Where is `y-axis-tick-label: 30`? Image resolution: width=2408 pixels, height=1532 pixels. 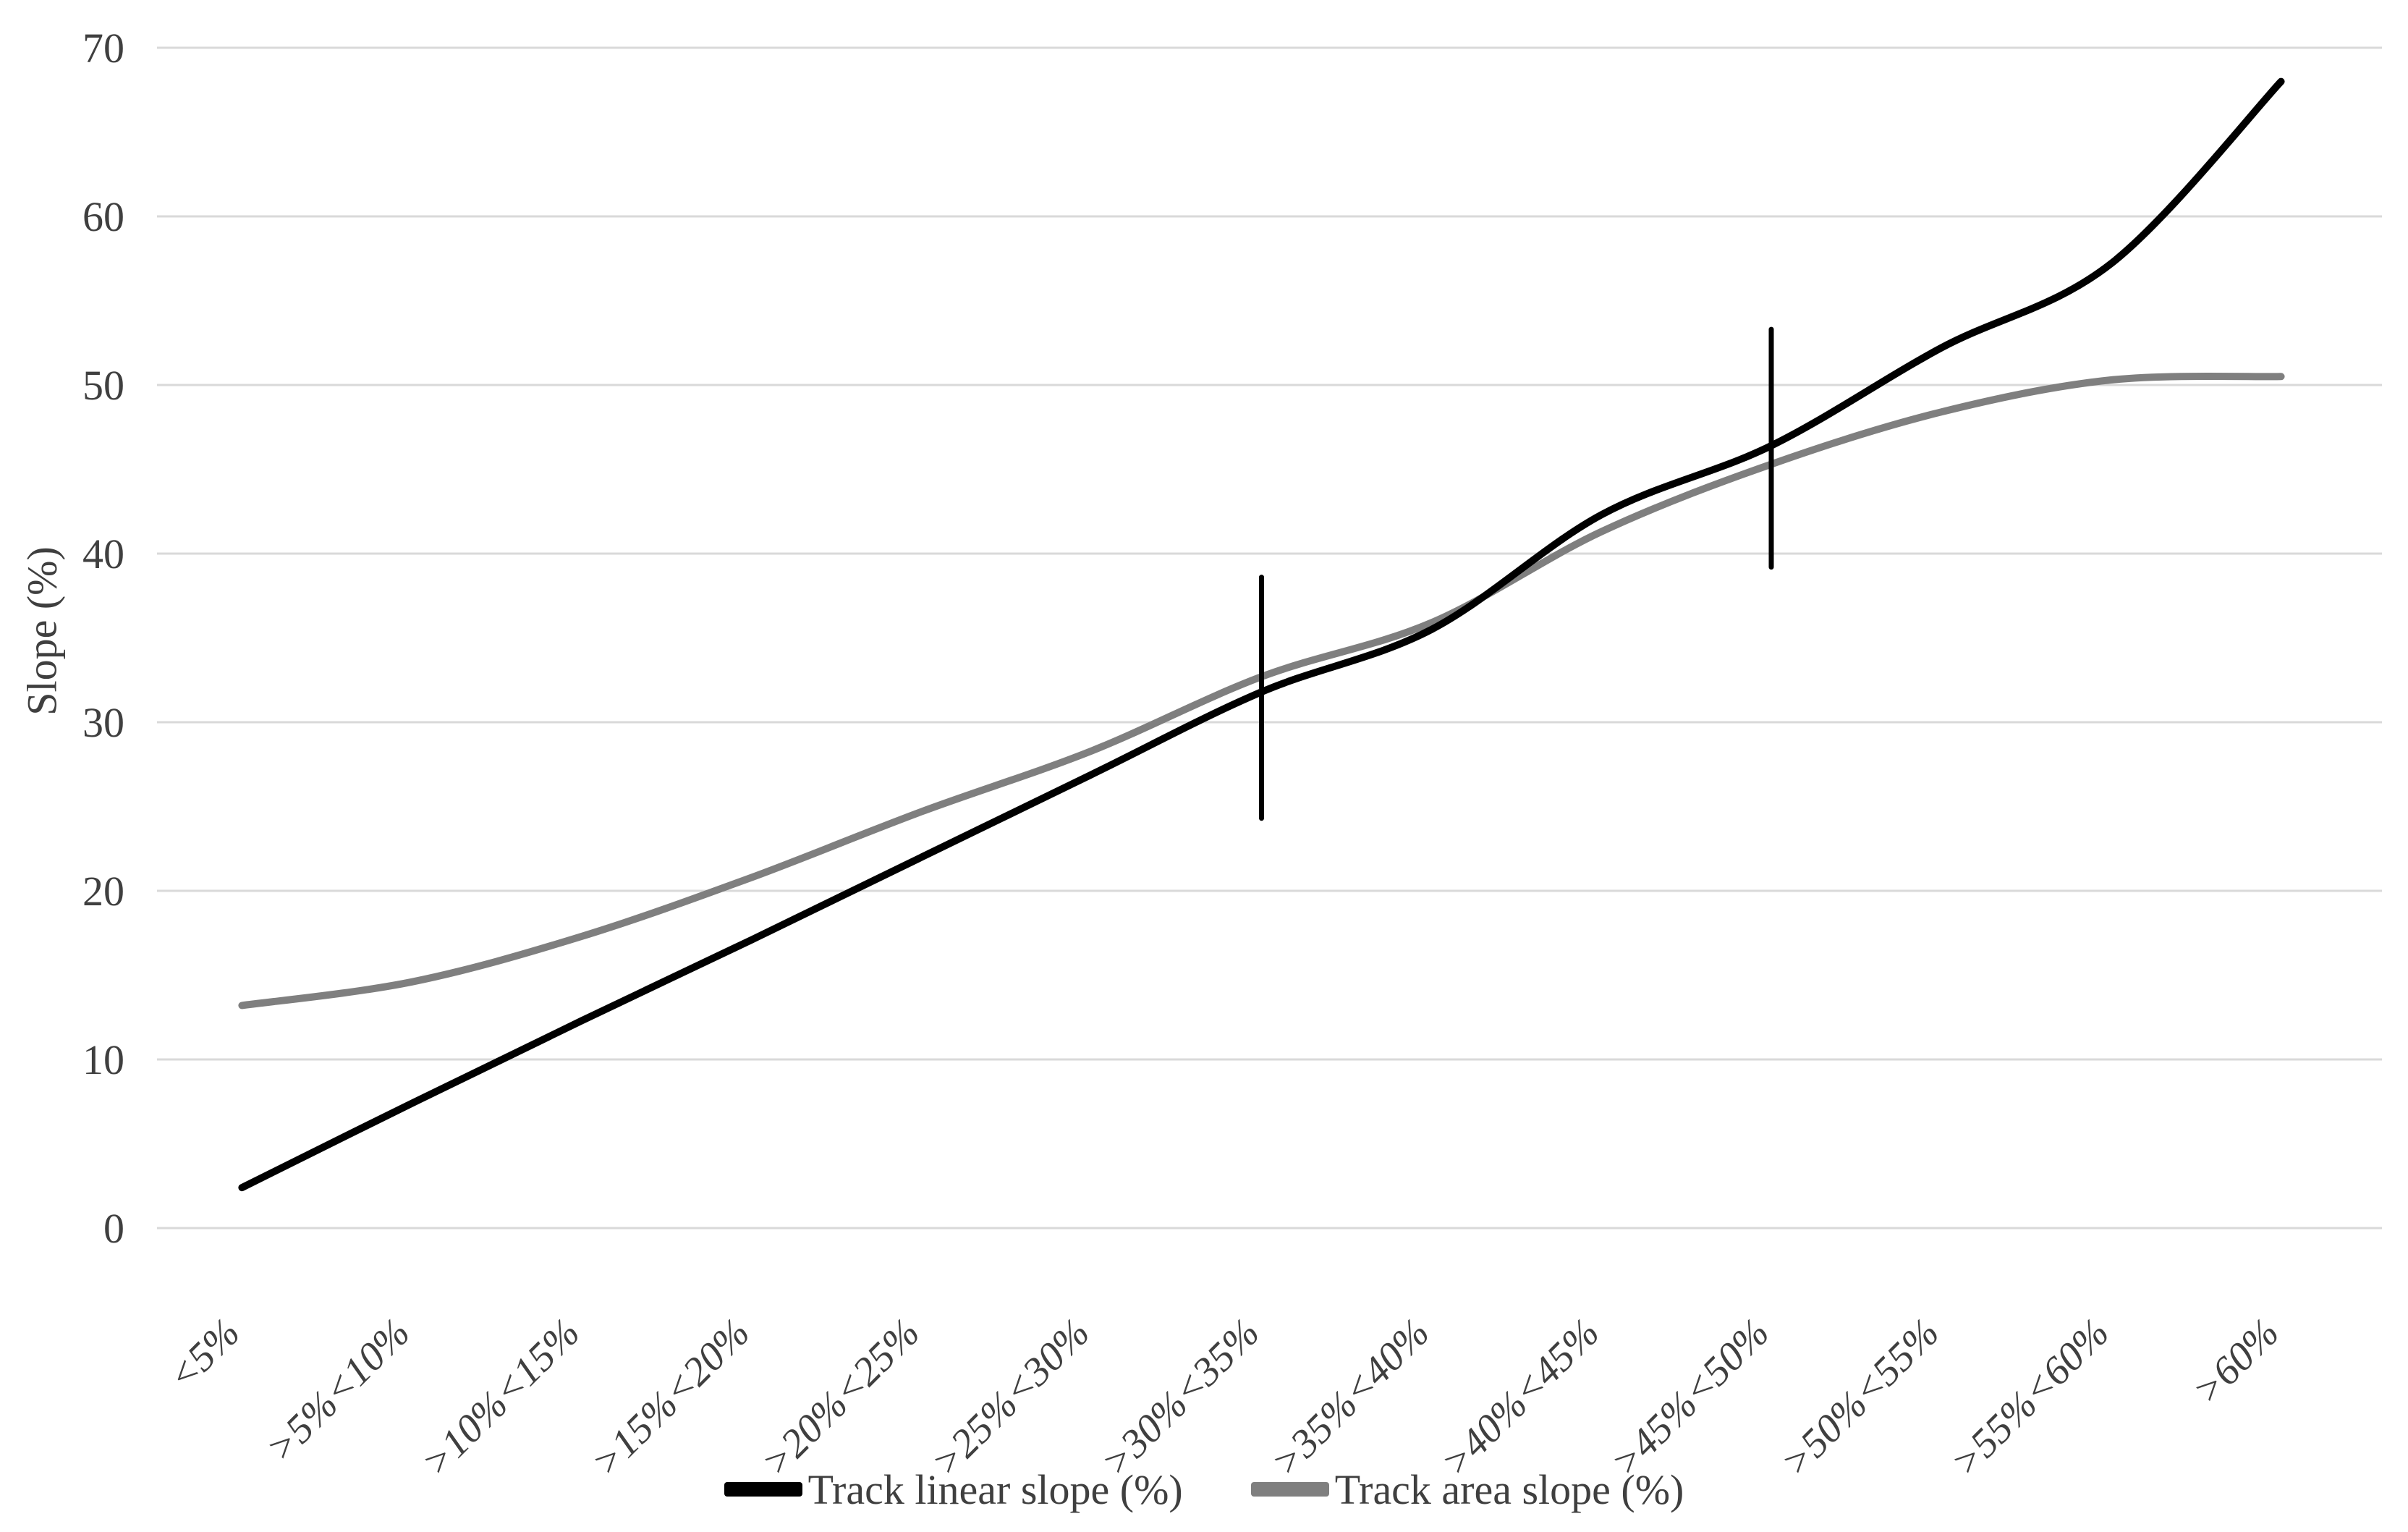 y-axis-tick-label: 30 is located at coordinates (103, 722).